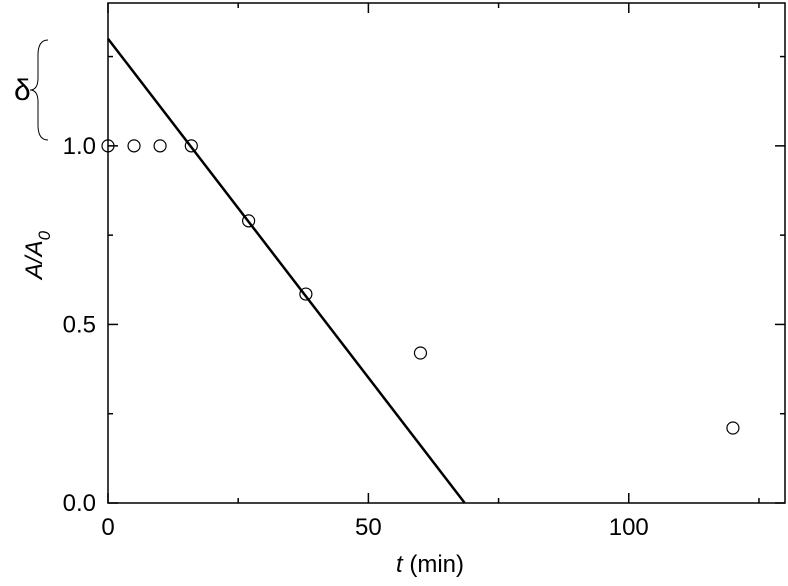  I want to click on x-label-unit: (min), so click(436, 564).